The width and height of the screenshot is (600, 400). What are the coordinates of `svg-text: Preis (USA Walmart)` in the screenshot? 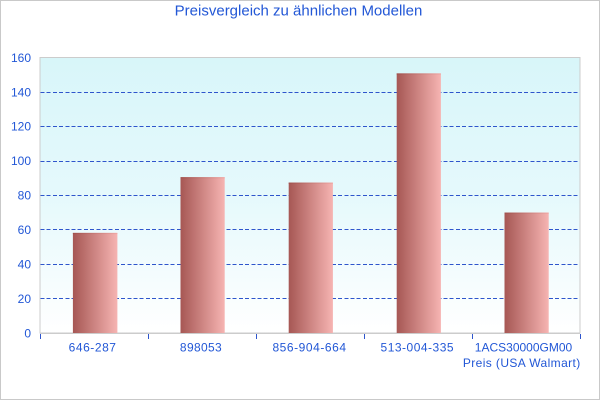 It's located at (522, 363).